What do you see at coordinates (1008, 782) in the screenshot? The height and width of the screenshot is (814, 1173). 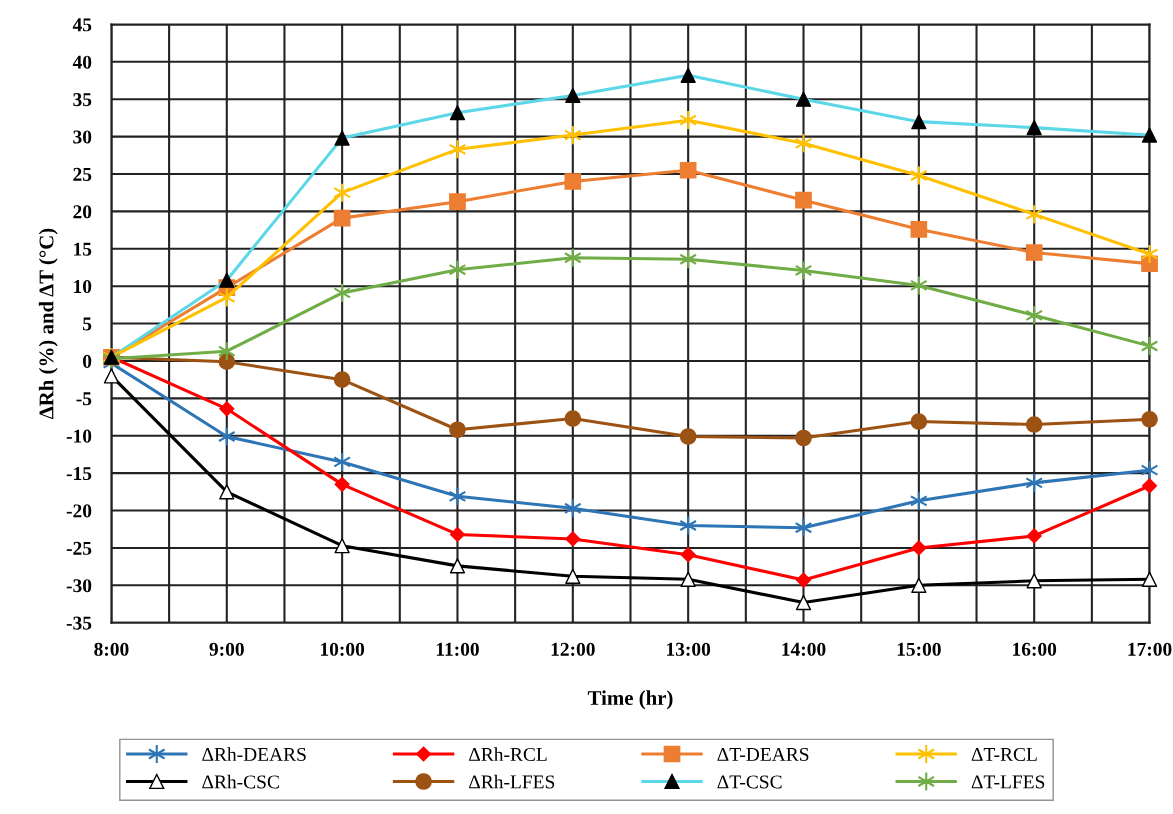 I see `legend-label: ΔT-LFES` at bounding box center [1008, 782].